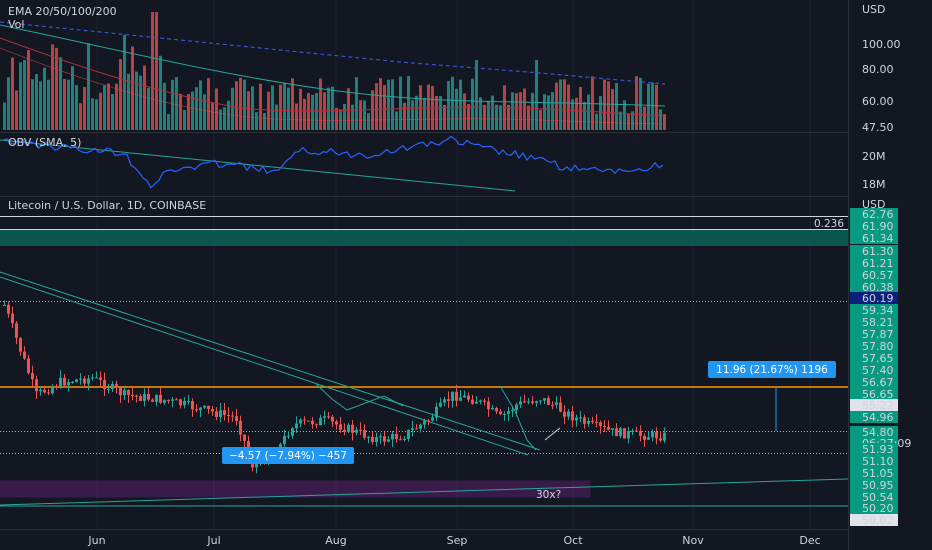  Describe the element at coordinates (772, 369) in the screenshot. I see `measure-up-badge` at that location.